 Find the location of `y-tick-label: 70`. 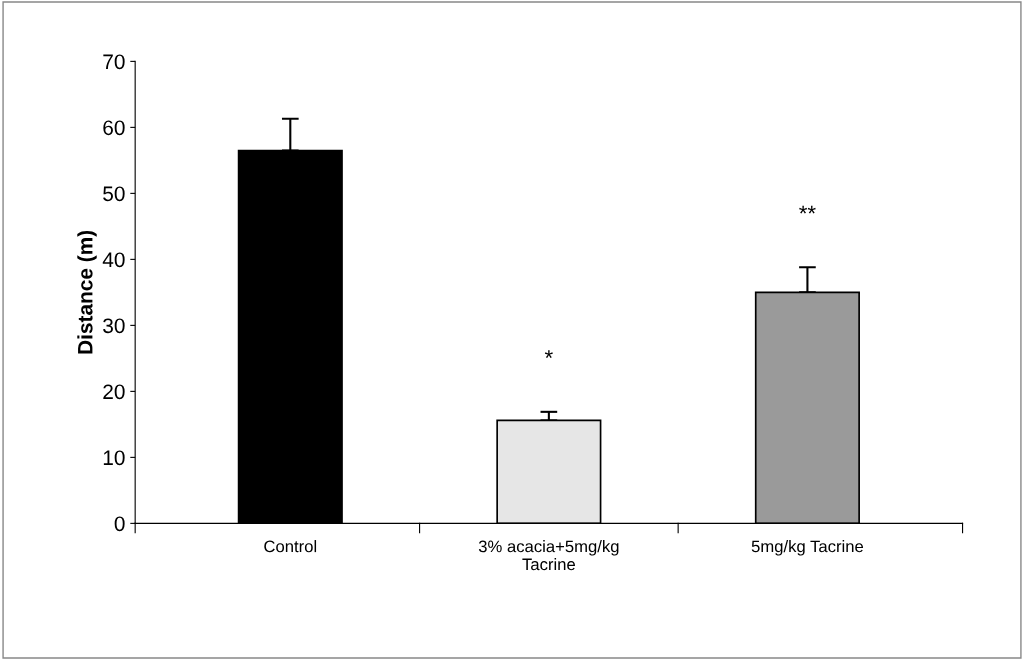

y-tick-label: 70 is located at coordinates (114, 62).